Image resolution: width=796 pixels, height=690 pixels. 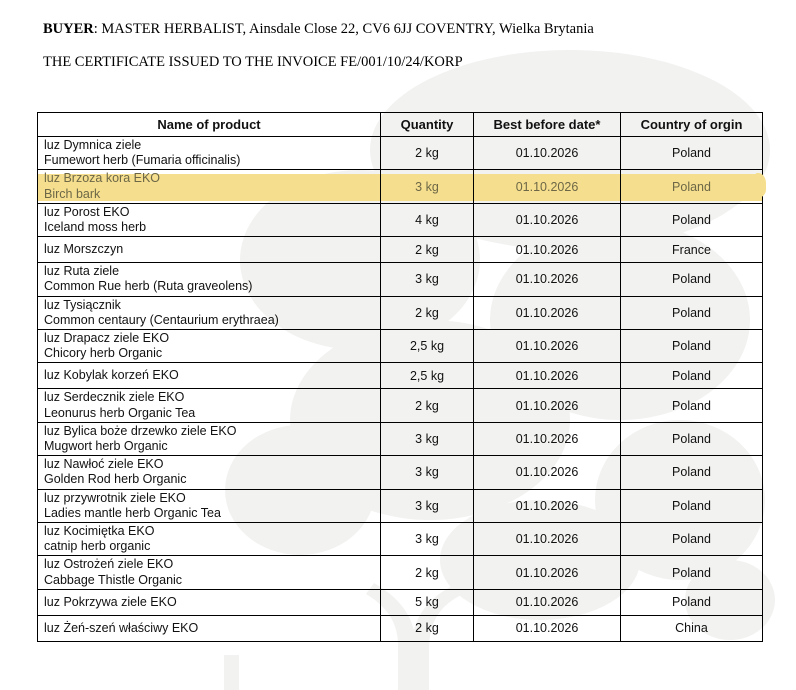 What do you see at coordinates (691, 628) in the screenshot?
I see `country-cell: China` at bounding box center [691, 628].